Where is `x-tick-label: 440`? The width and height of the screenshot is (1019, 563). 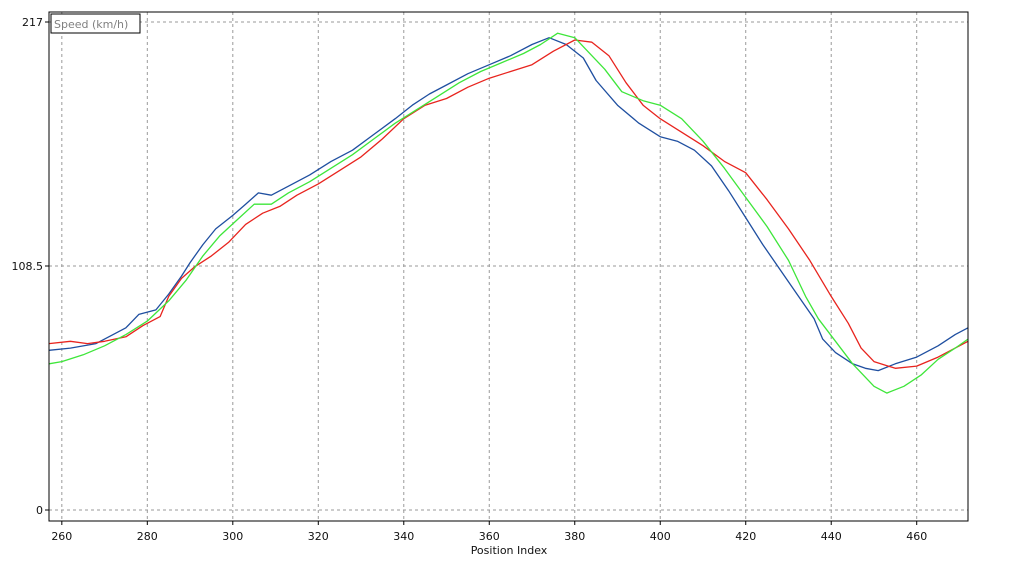 x-tick-label: 440 is located at coordinates (831, 536).